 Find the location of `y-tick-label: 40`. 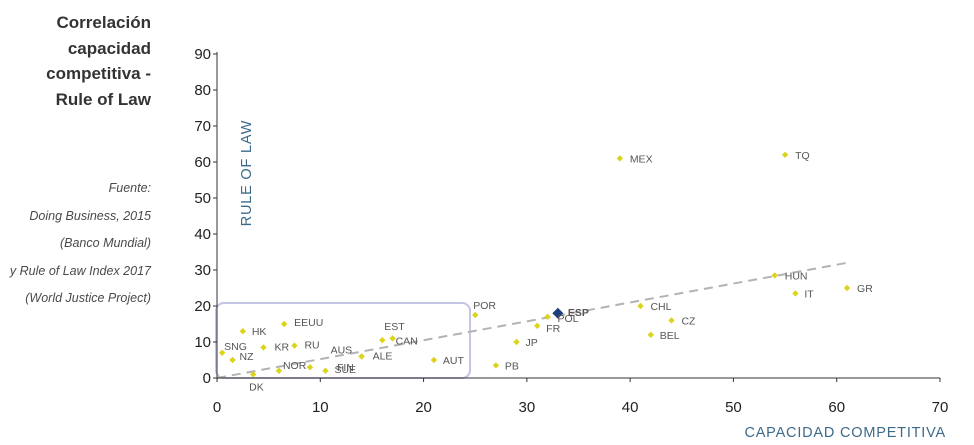

y-tick-label: 40 is located at coordinates (202, 234).